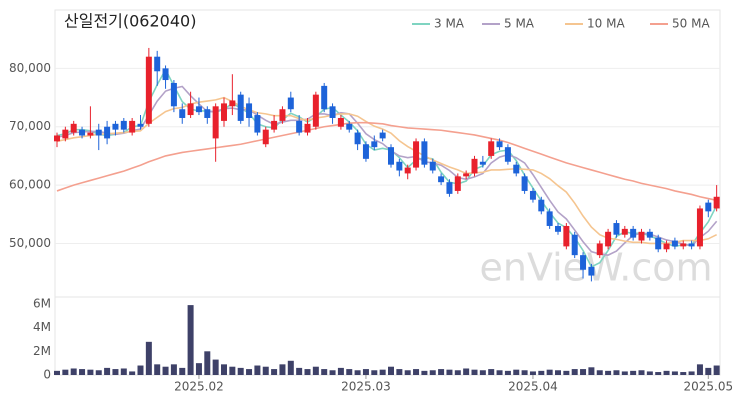 The height and width of the screenshot is (400, 750). What do you see at coordinates (519, 24) in the screenshot?
I see `legend-label: 5 MA` at bounding box center [519, 24].